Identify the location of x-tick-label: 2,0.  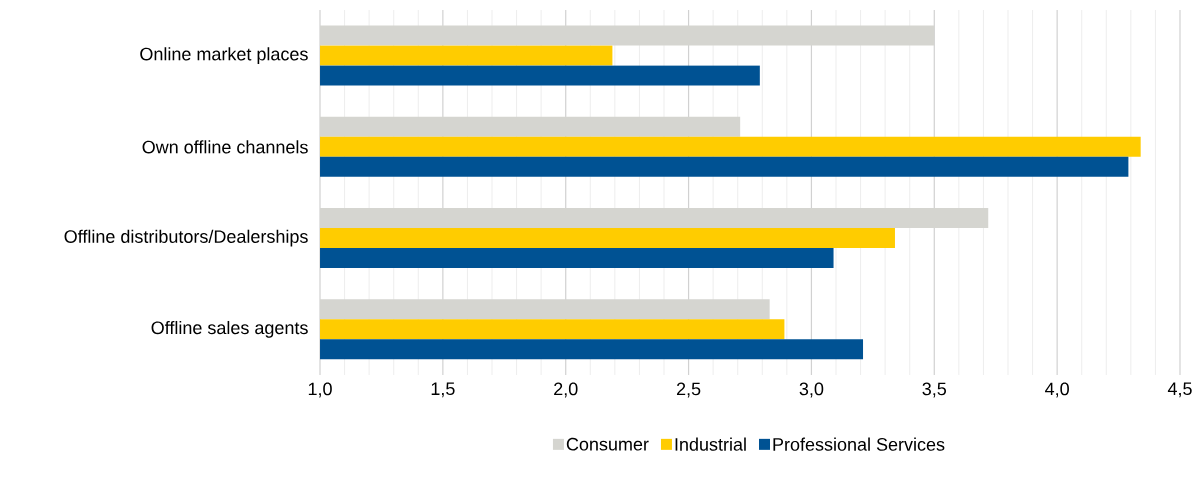
(566, 390).